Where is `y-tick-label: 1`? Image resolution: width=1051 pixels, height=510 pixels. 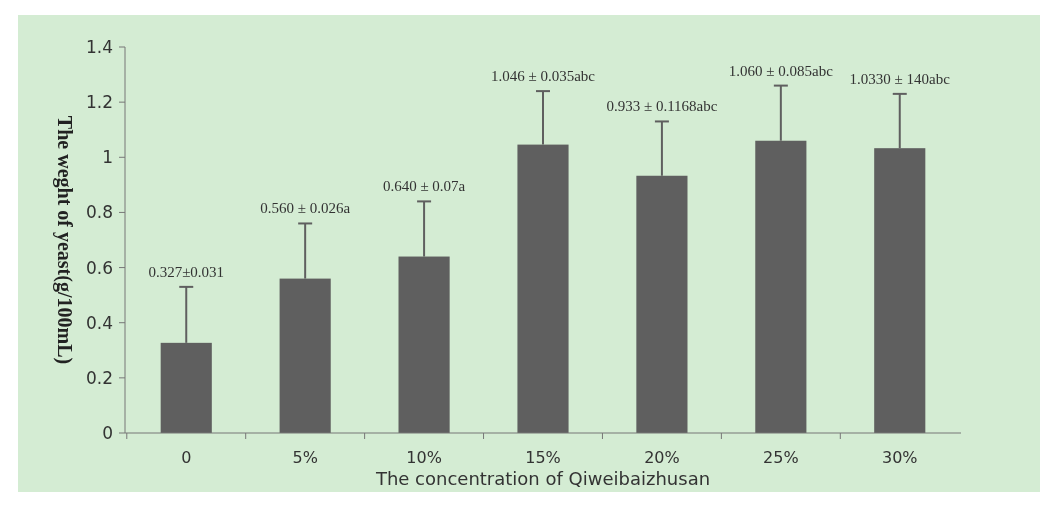 y-tick-label: 1 is located at coordinates (107, 157).